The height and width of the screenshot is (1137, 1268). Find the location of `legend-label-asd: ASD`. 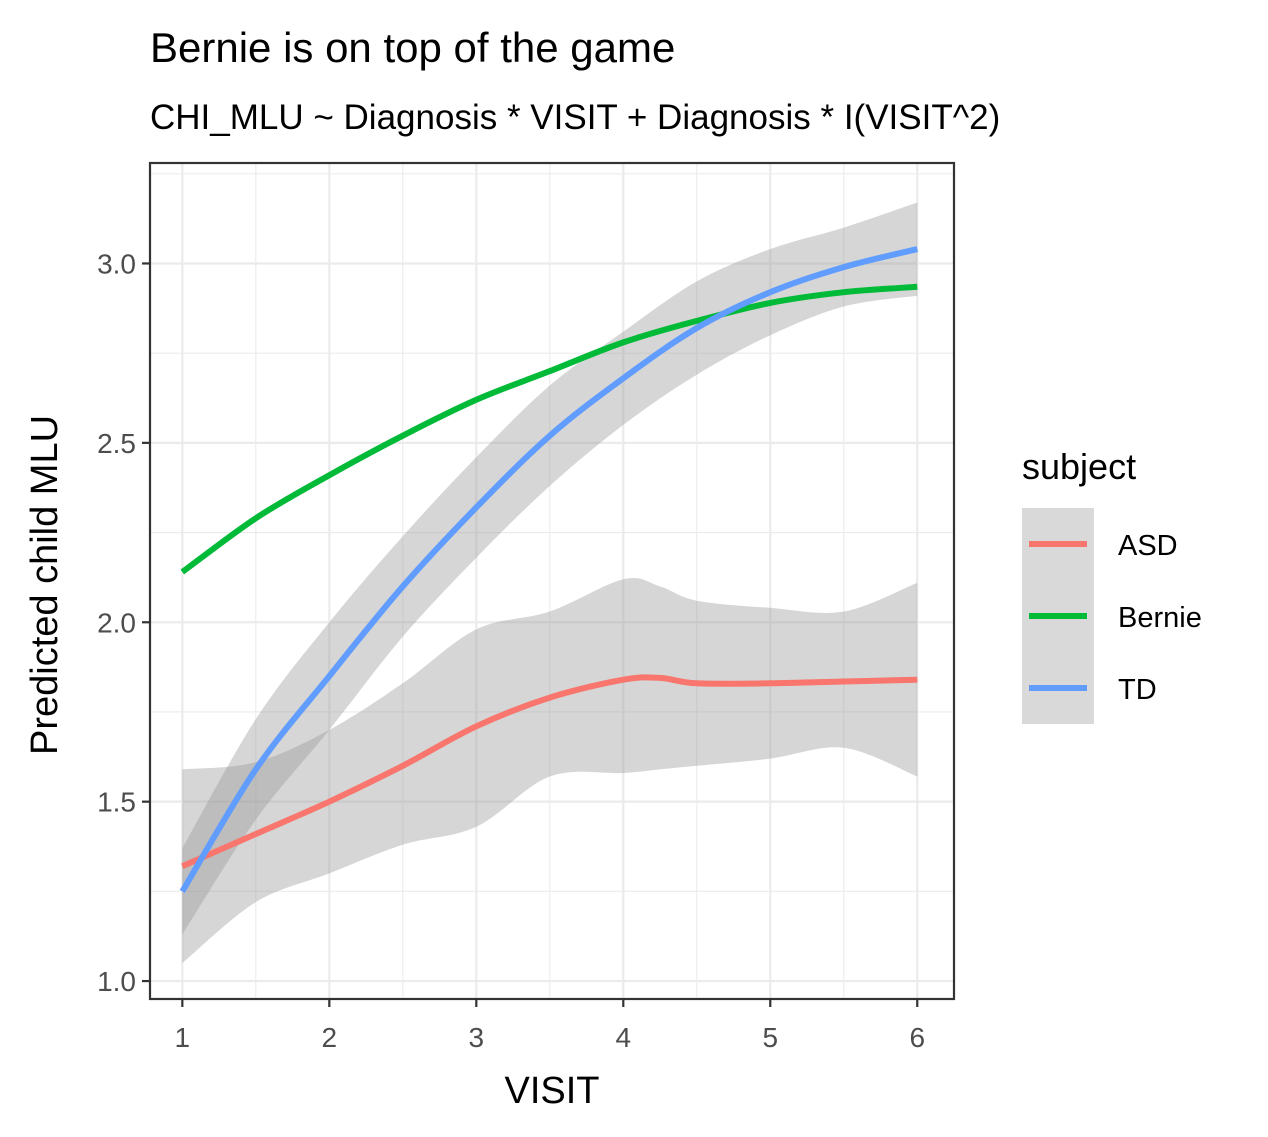

legend-label-asd: ASD is located at coordinates (1148, 546).